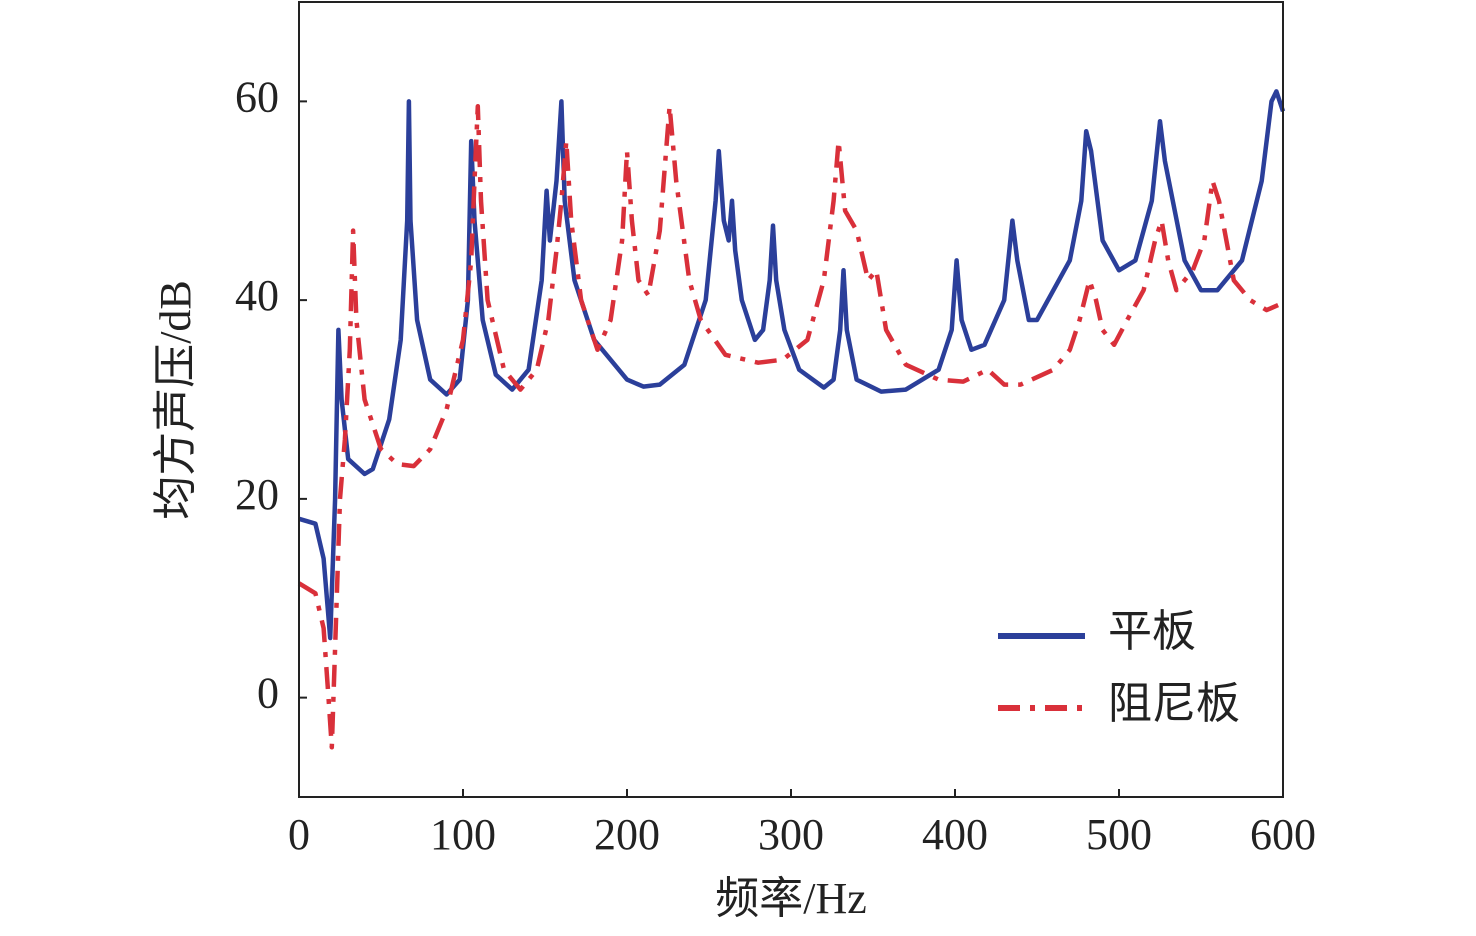 This screenshot has height=936, width=1476. I want to click on x-tick-label: 200, so click(627, 834).